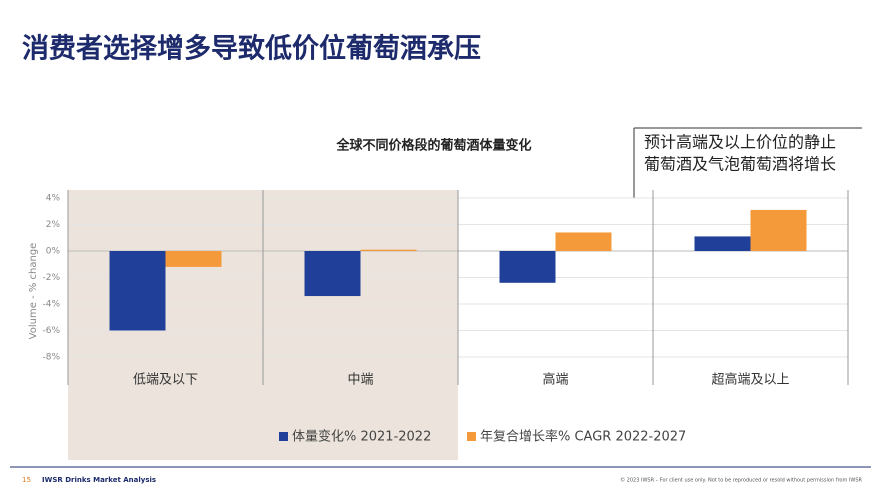  What do you see at coordinates (165, 380) in the screenshot?
I see `x-tick-label: 低端及以下` at bounding box center [165, 380].